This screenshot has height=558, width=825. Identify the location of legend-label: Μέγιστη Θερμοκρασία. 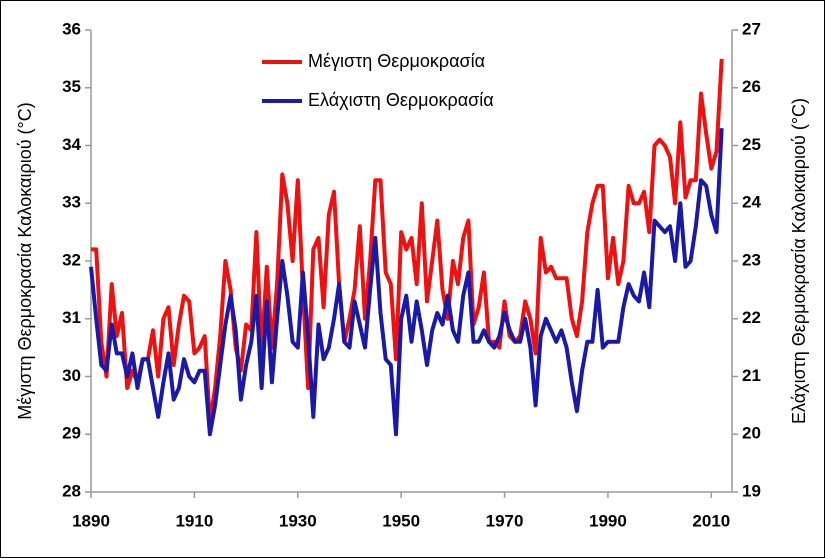
(396, 61).